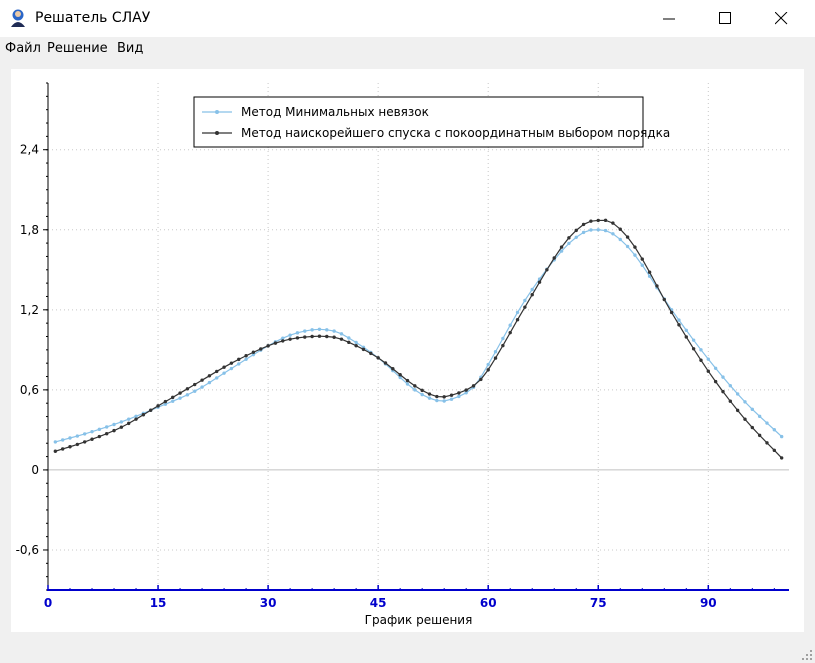 The image size is (815, 663). Describe the element at coordinates (77, 48) in the screenshot. I see `menu-solution: Решение` at that location.